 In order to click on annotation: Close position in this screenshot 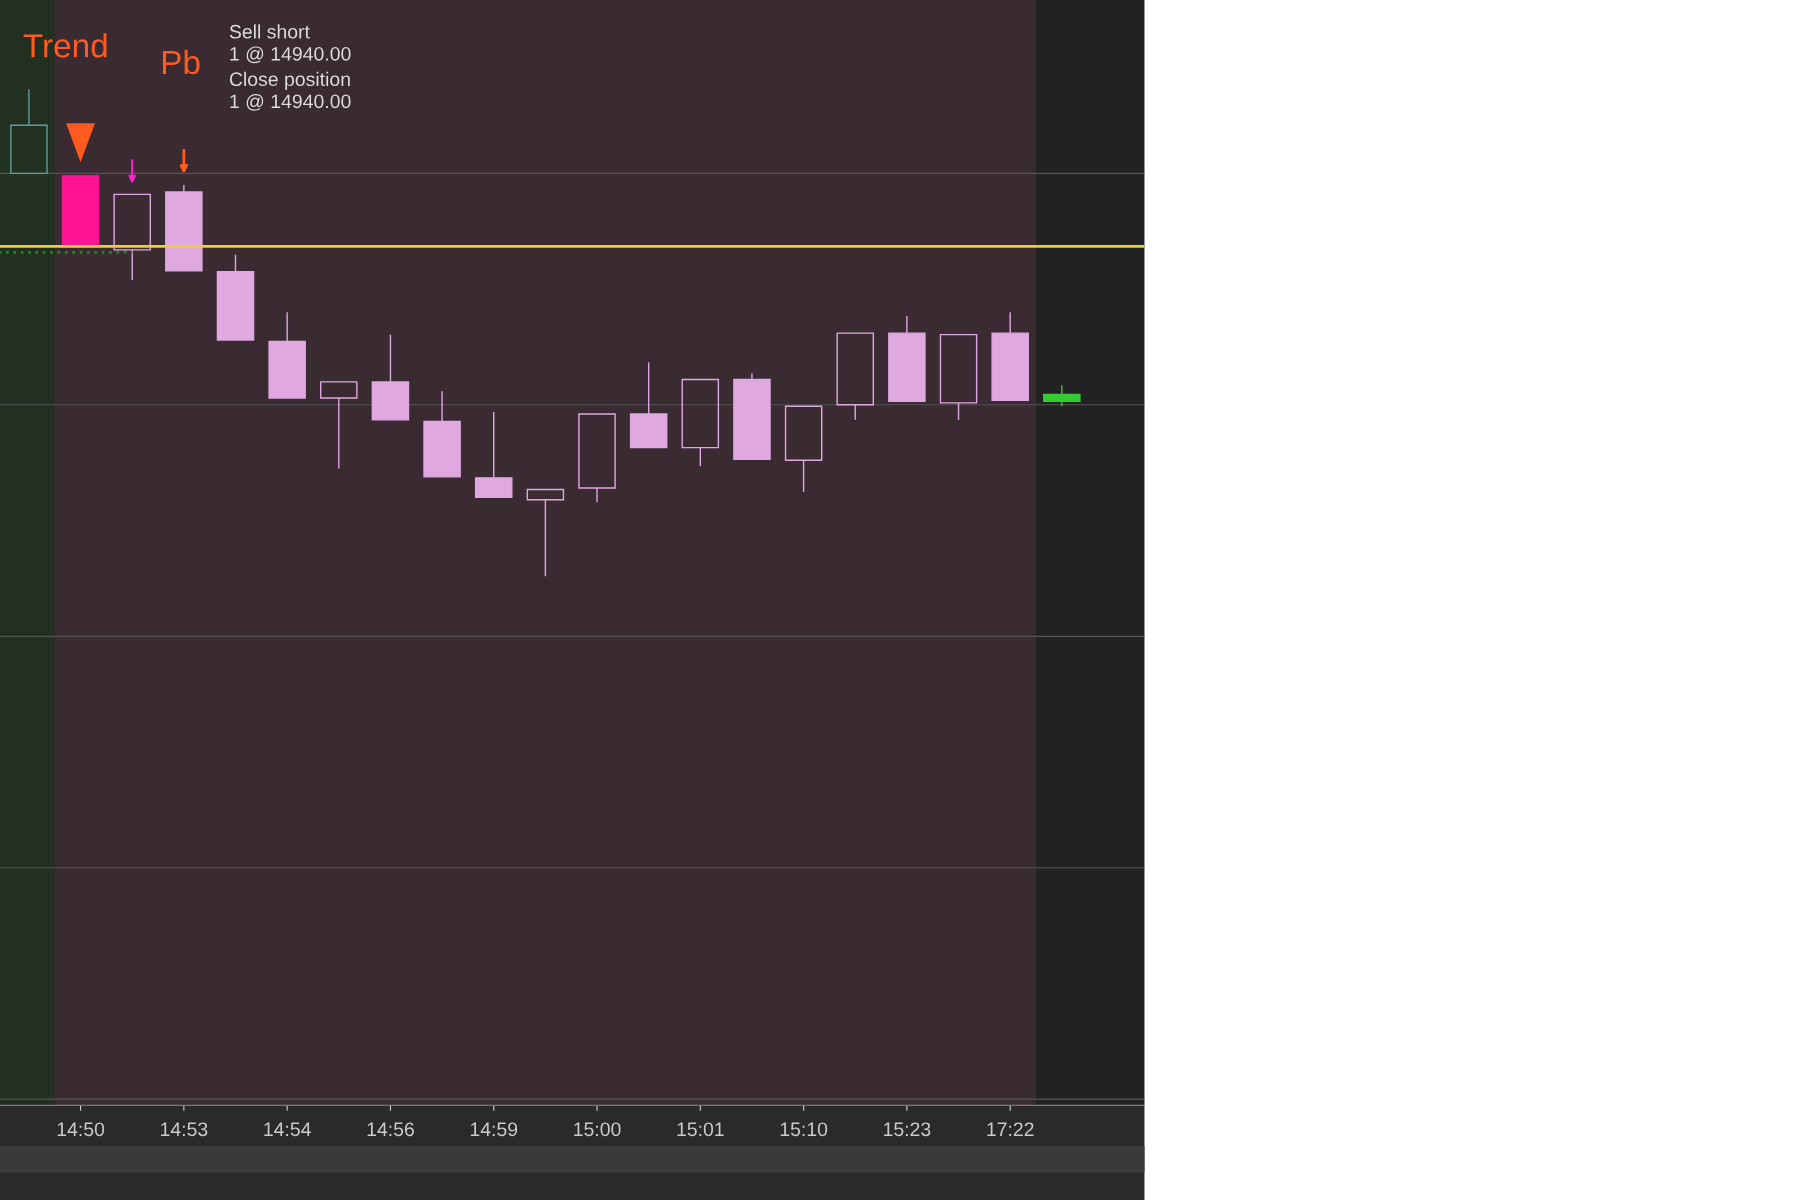, I will do `click(289, 80)`.